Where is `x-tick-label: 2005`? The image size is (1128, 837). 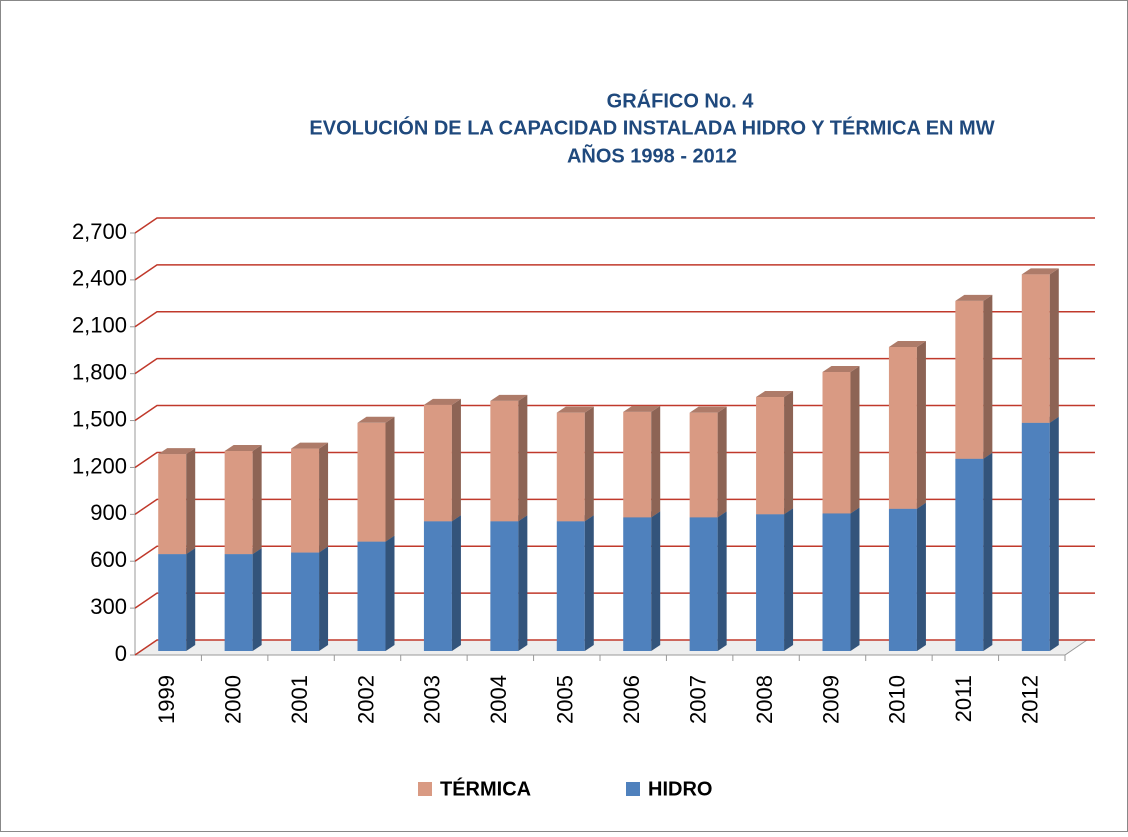 x-tick-label: 2005 is located at coordinates (565, 699).